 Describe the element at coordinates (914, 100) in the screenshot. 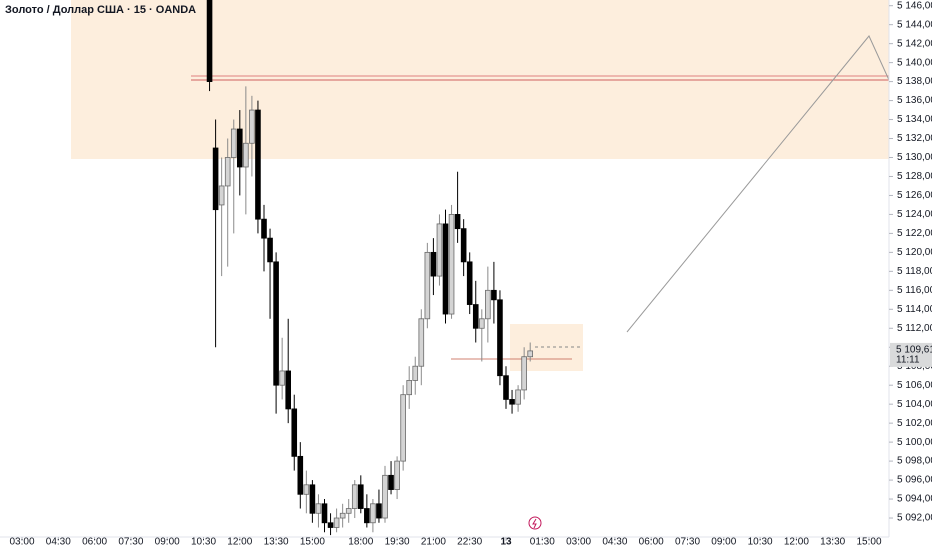

I see `y-tick-label: 5 136,000` at that location.